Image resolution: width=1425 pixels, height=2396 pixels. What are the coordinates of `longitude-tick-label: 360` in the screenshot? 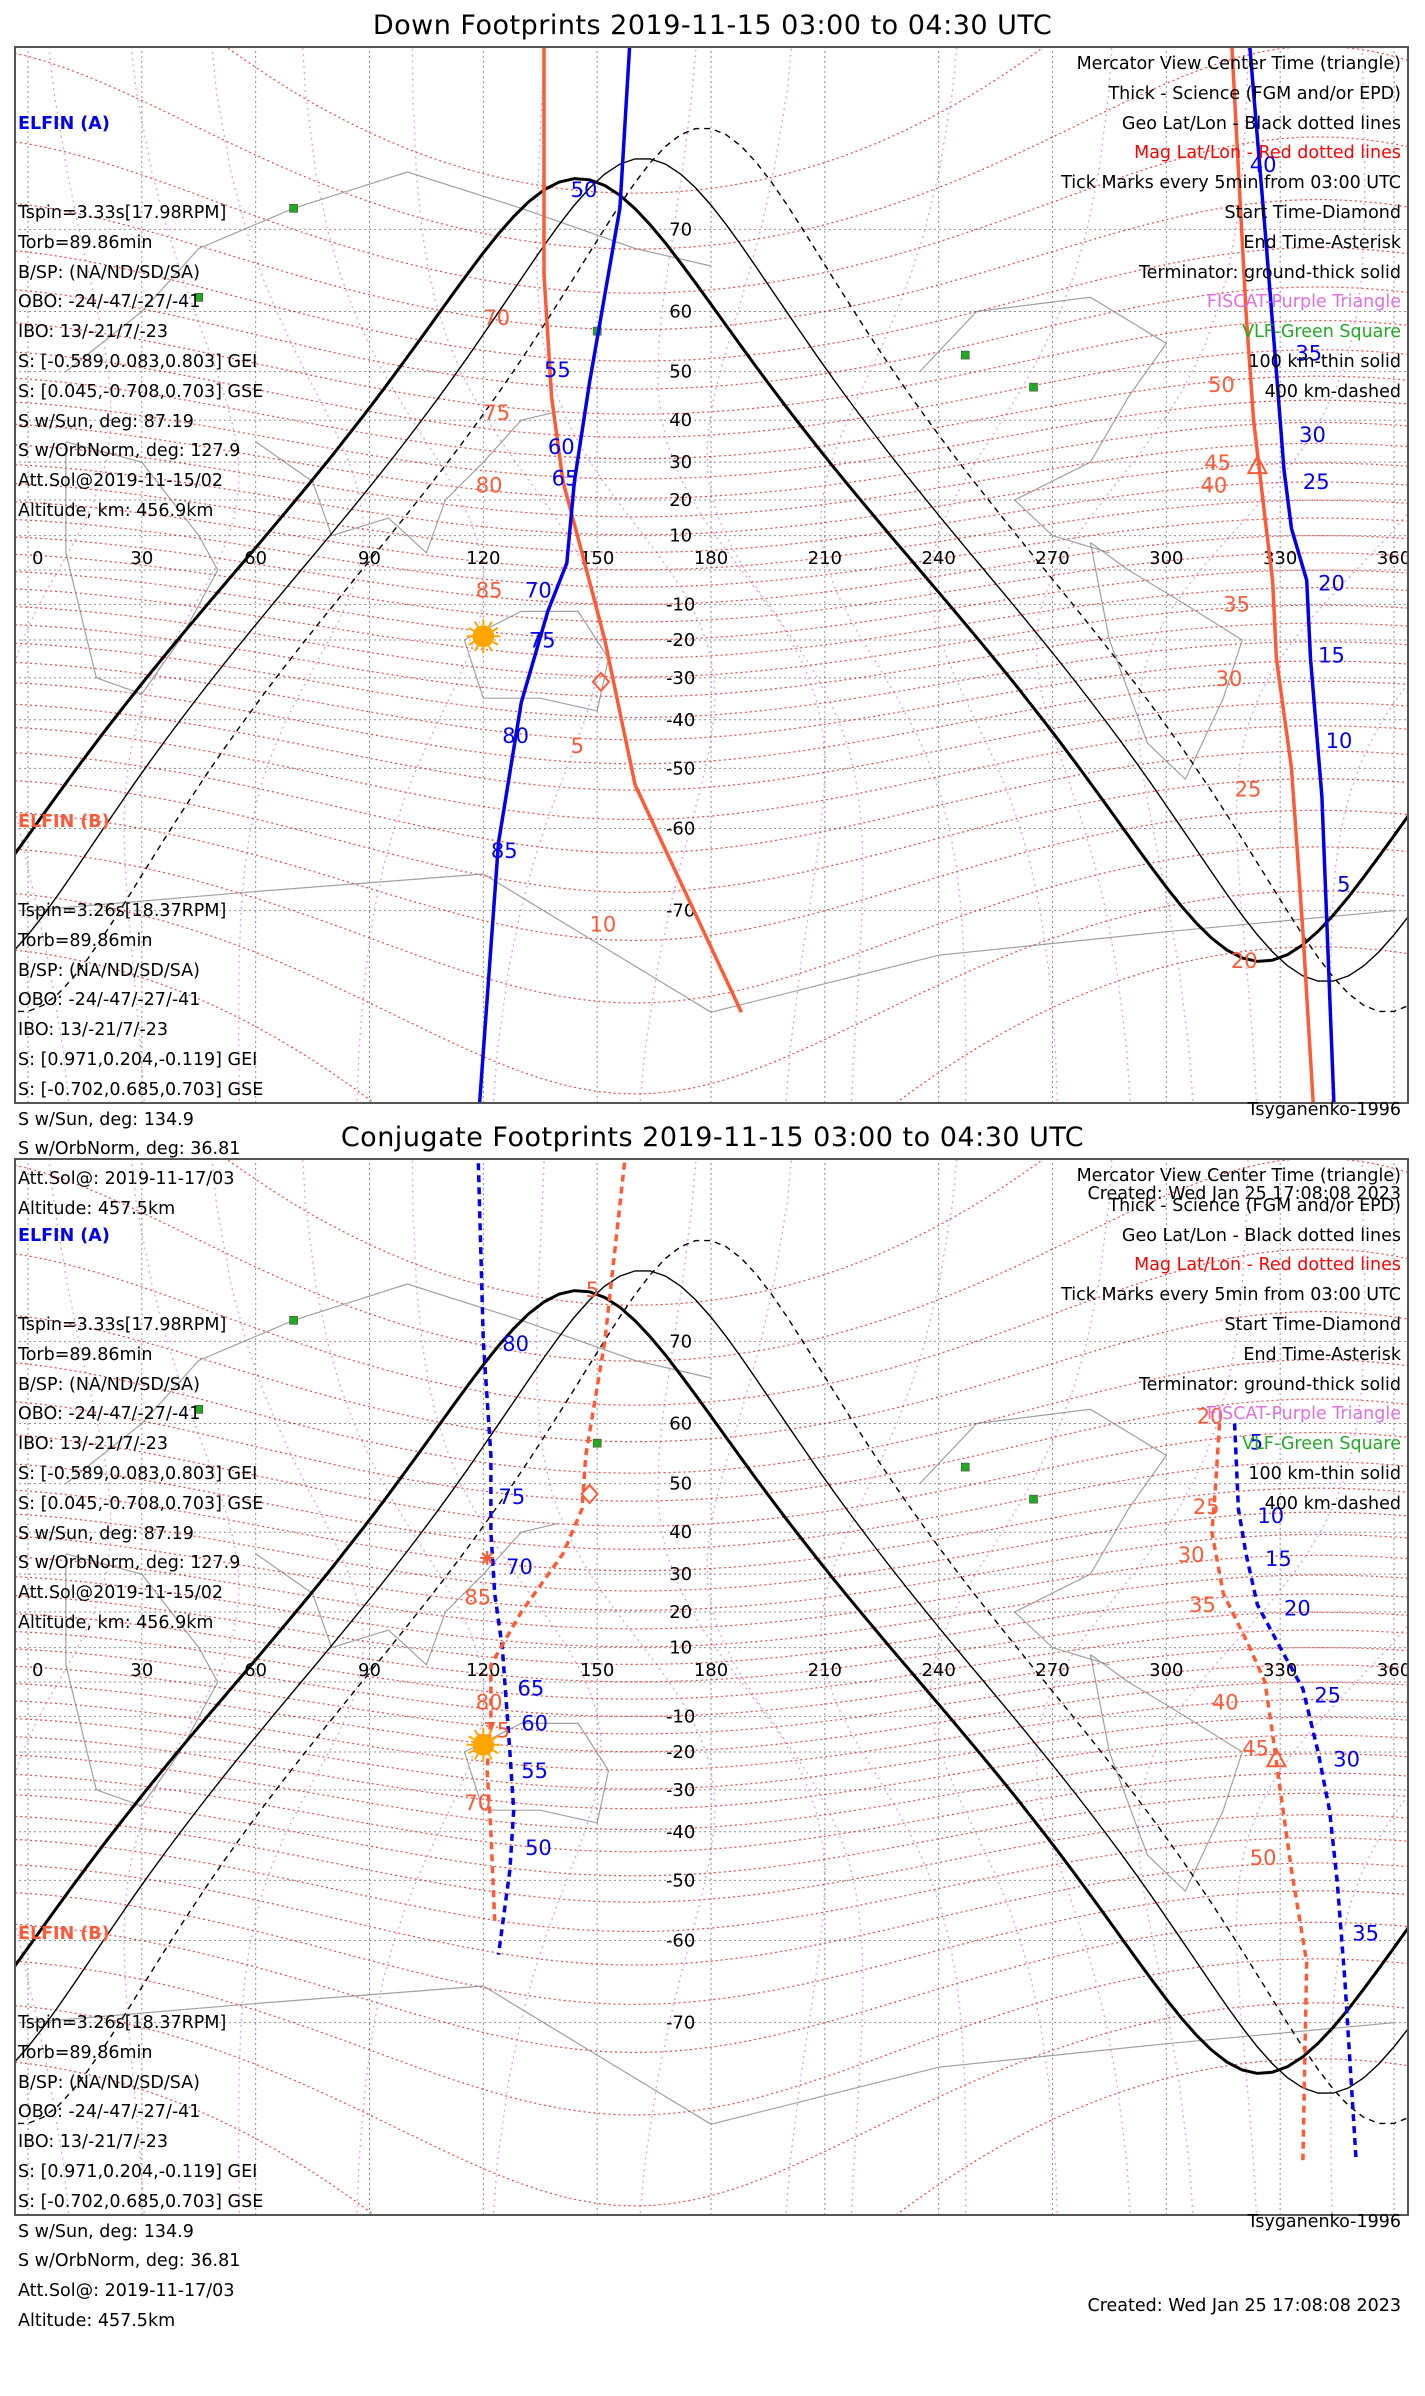 It's located at (1393, 558).